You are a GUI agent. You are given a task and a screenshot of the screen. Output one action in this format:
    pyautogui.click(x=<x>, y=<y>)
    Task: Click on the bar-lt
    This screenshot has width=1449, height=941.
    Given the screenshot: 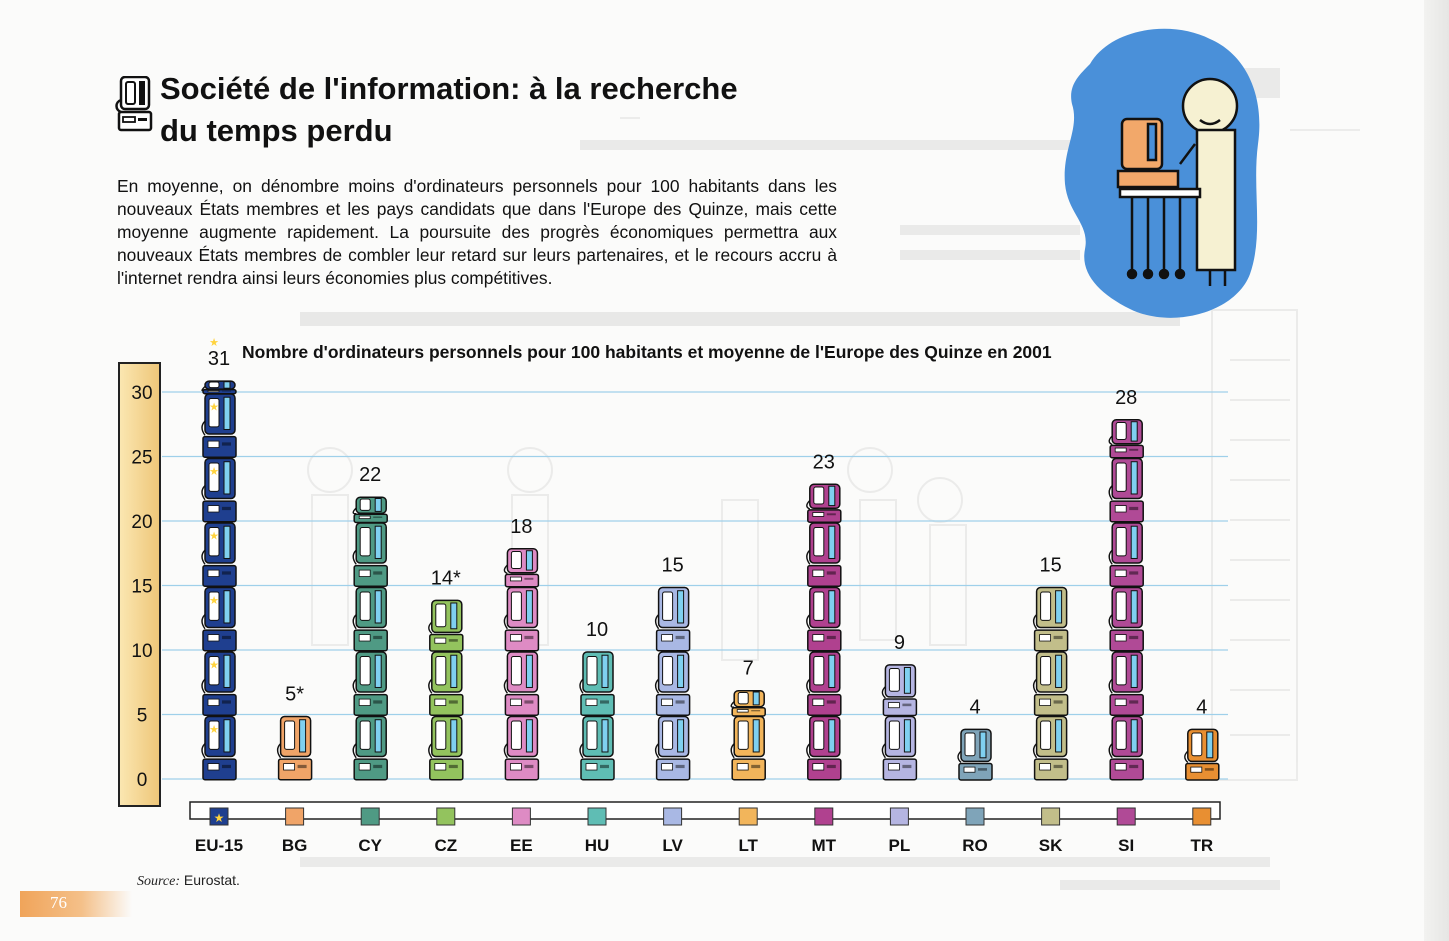 What is the action you would take?
    pyautogui.click(x=748, y=735)
    